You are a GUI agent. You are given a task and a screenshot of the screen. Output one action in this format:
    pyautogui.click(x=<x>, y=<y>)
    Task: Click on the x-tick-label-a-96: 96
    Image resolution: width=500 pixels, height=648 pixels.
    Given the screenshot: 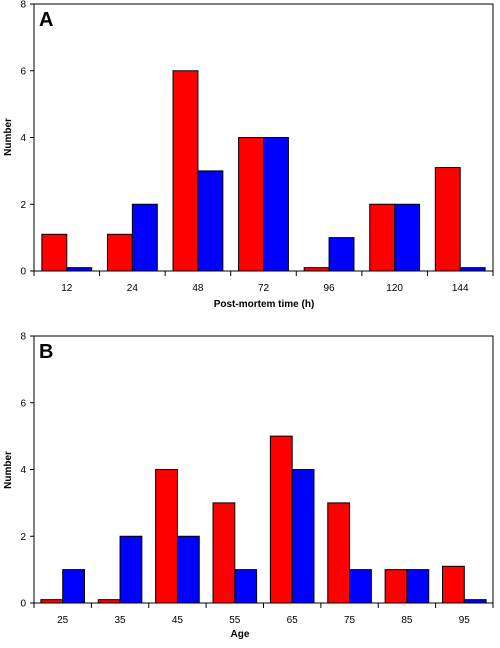 What is the action you would take?
    pyautogui.click(x=330, y=288)
    